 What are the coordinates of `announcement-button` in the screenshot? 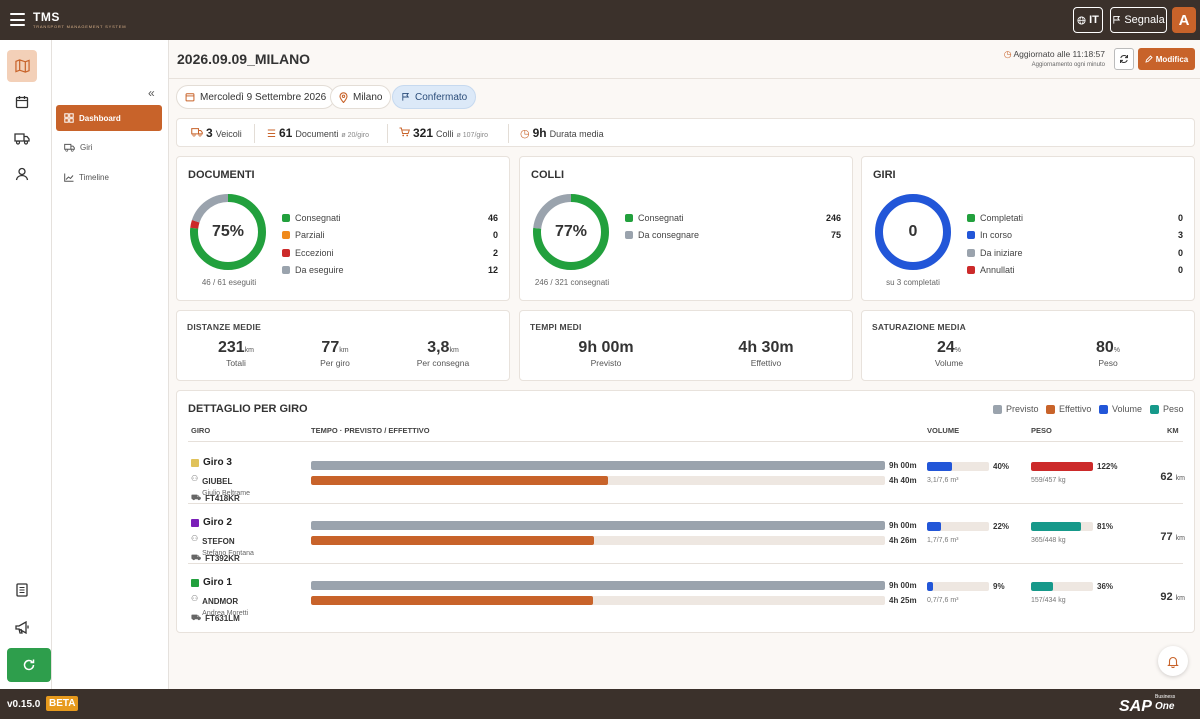 It's located at (22, 627).